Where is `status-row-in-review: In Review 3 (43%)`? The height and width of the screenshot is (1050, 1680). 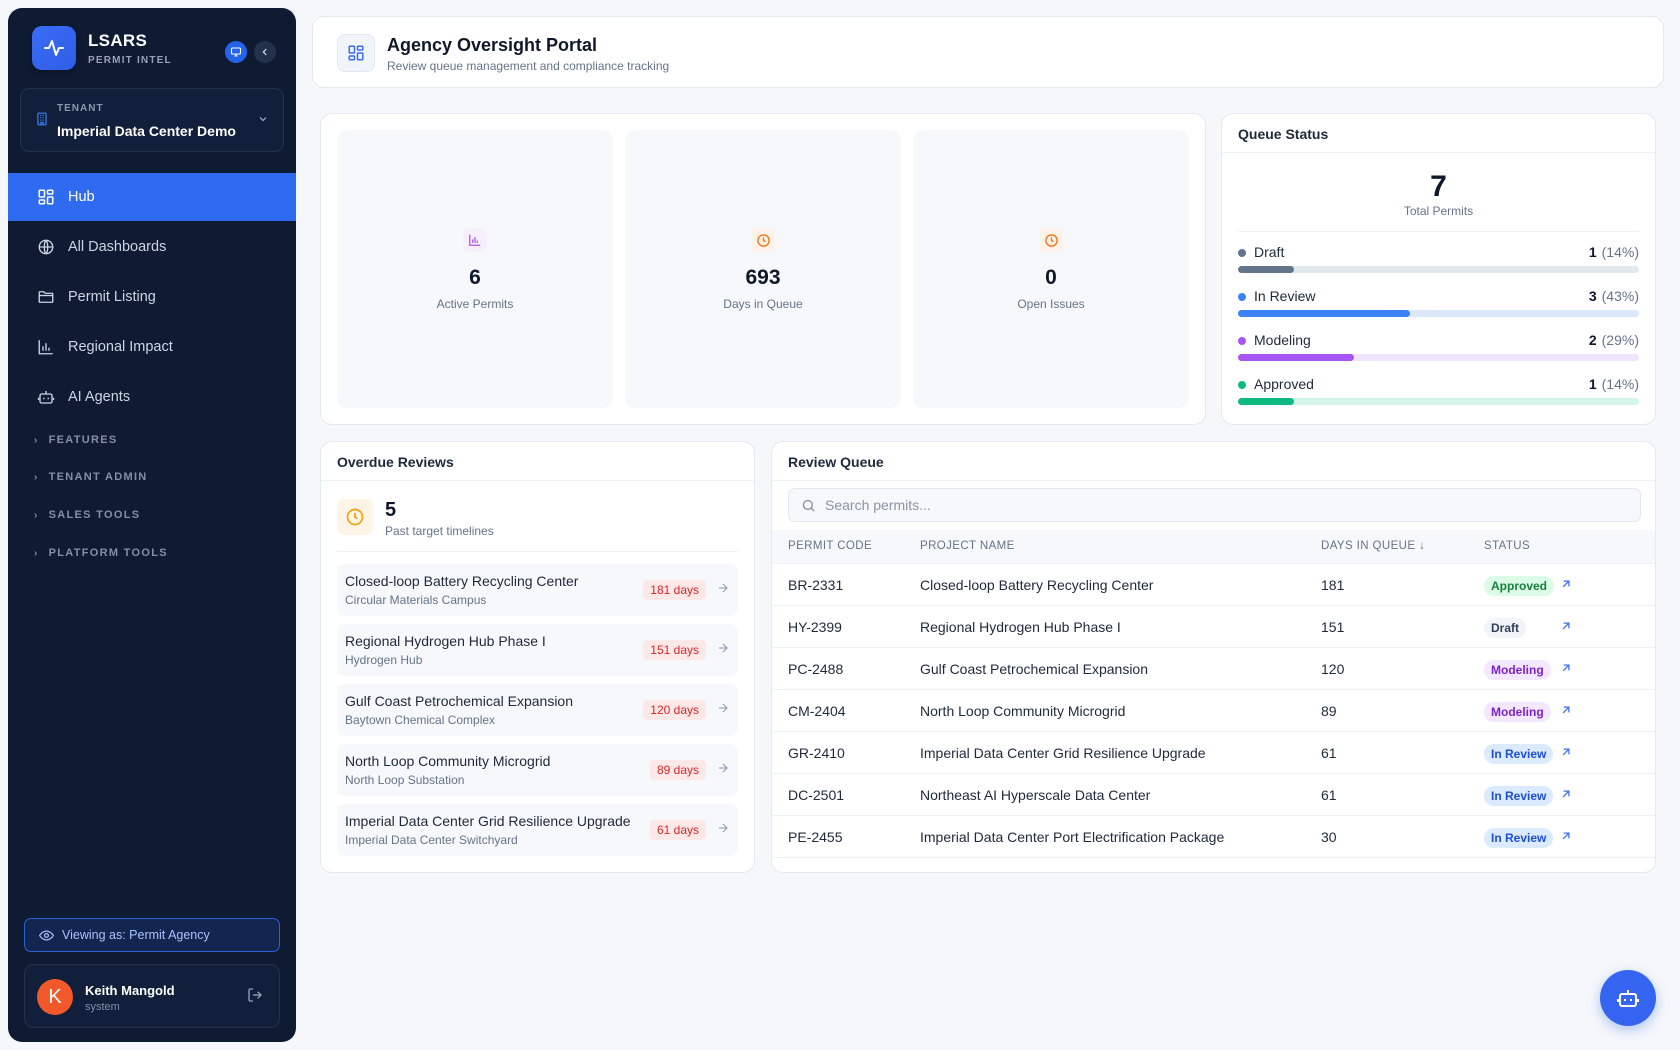
status-row-in-review: In Review 3 (43%) is located at coordinates (1438, 304).